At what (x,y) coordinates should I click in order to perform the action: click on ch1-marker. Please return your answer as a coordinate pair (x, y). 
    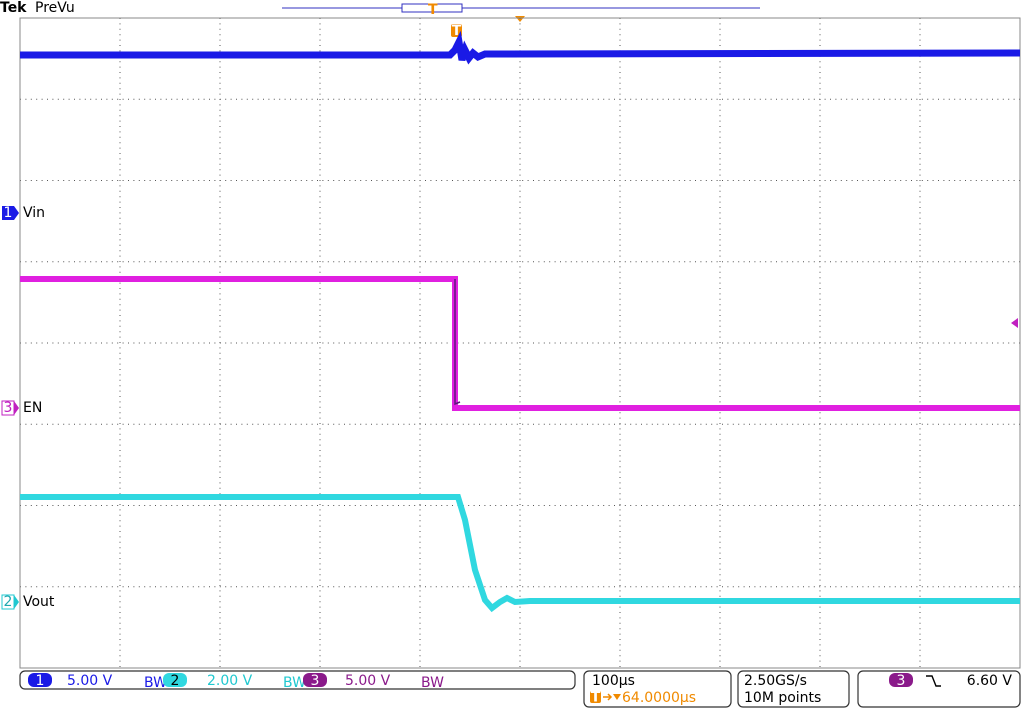
    Looking at the image, I should click on (8, 213).